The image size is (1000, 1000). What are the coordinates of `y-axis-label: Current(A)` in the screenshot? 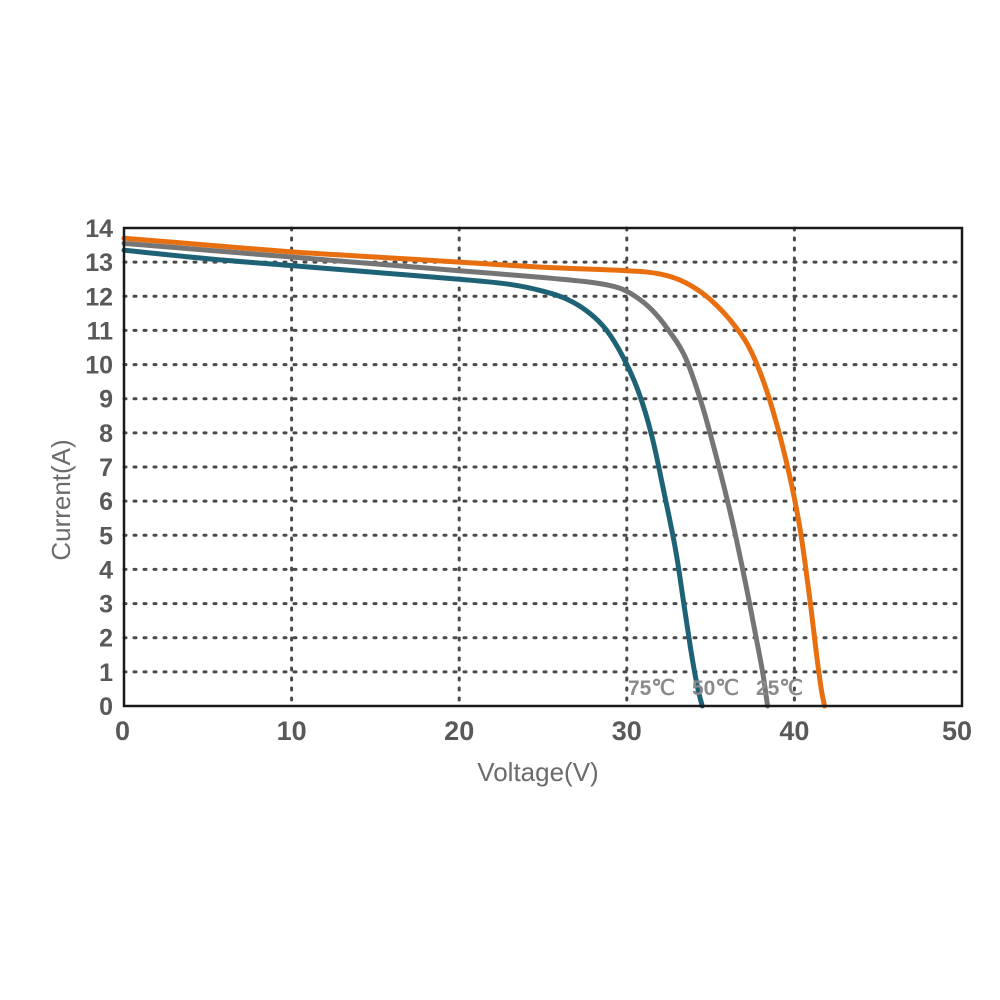 It's located at (61, 499).